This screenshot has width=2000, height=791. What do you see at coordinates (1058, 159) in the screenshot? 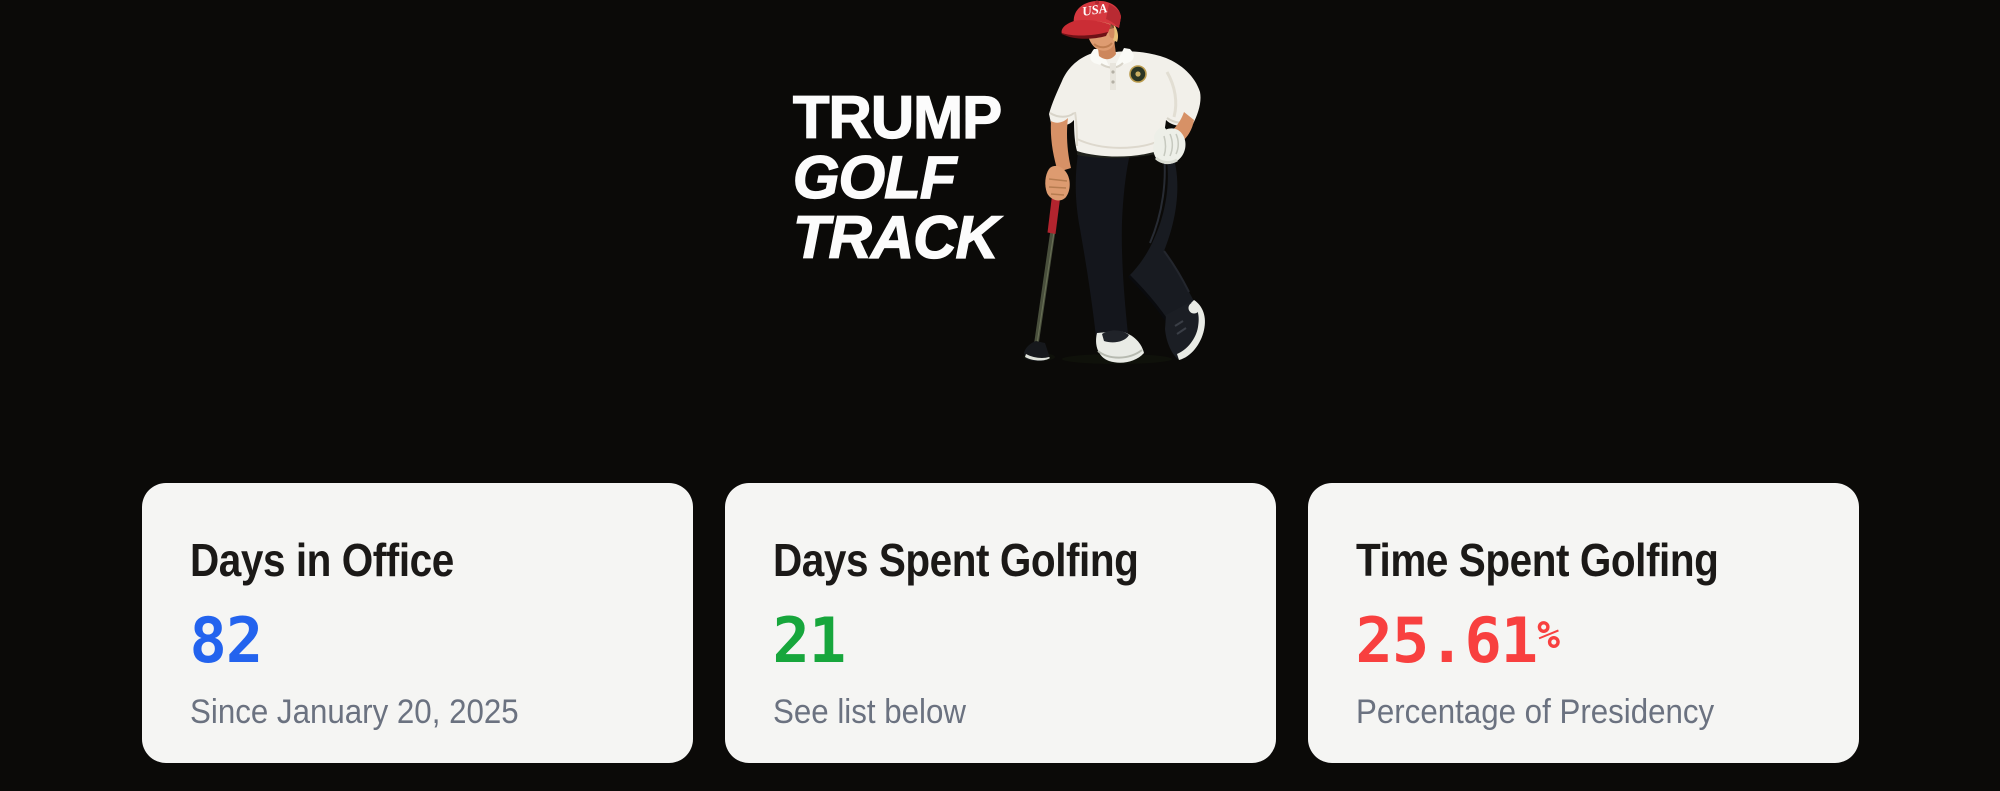
I see `club-hand` at bounding box center [1058, 159].